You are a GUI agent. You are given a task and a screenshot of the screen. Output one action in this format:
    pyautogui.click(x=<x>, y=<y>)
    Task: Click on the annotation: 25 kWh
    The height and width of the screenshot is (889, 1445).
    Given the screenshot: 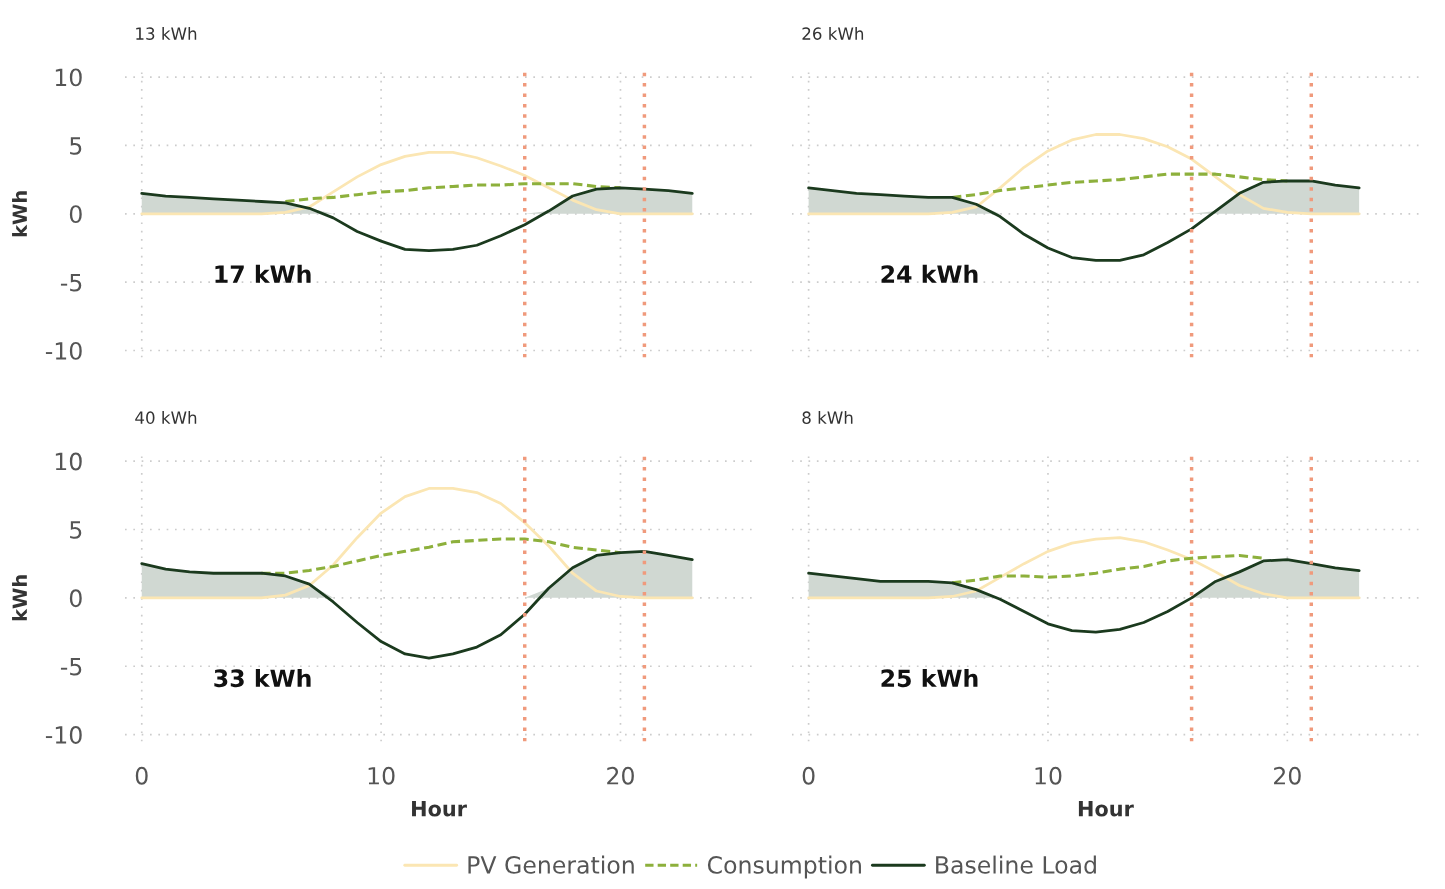 What is the action you would take?
    pyautogui.click(x=929, y=678)
    